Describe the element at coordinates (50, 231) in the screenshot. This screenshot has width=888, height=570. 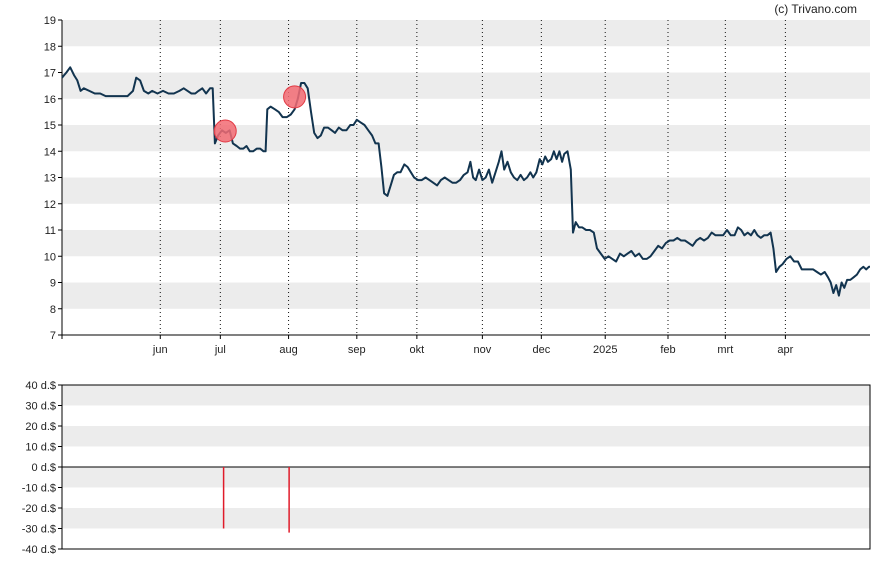
I see `y-tick-label: 11` at that location.